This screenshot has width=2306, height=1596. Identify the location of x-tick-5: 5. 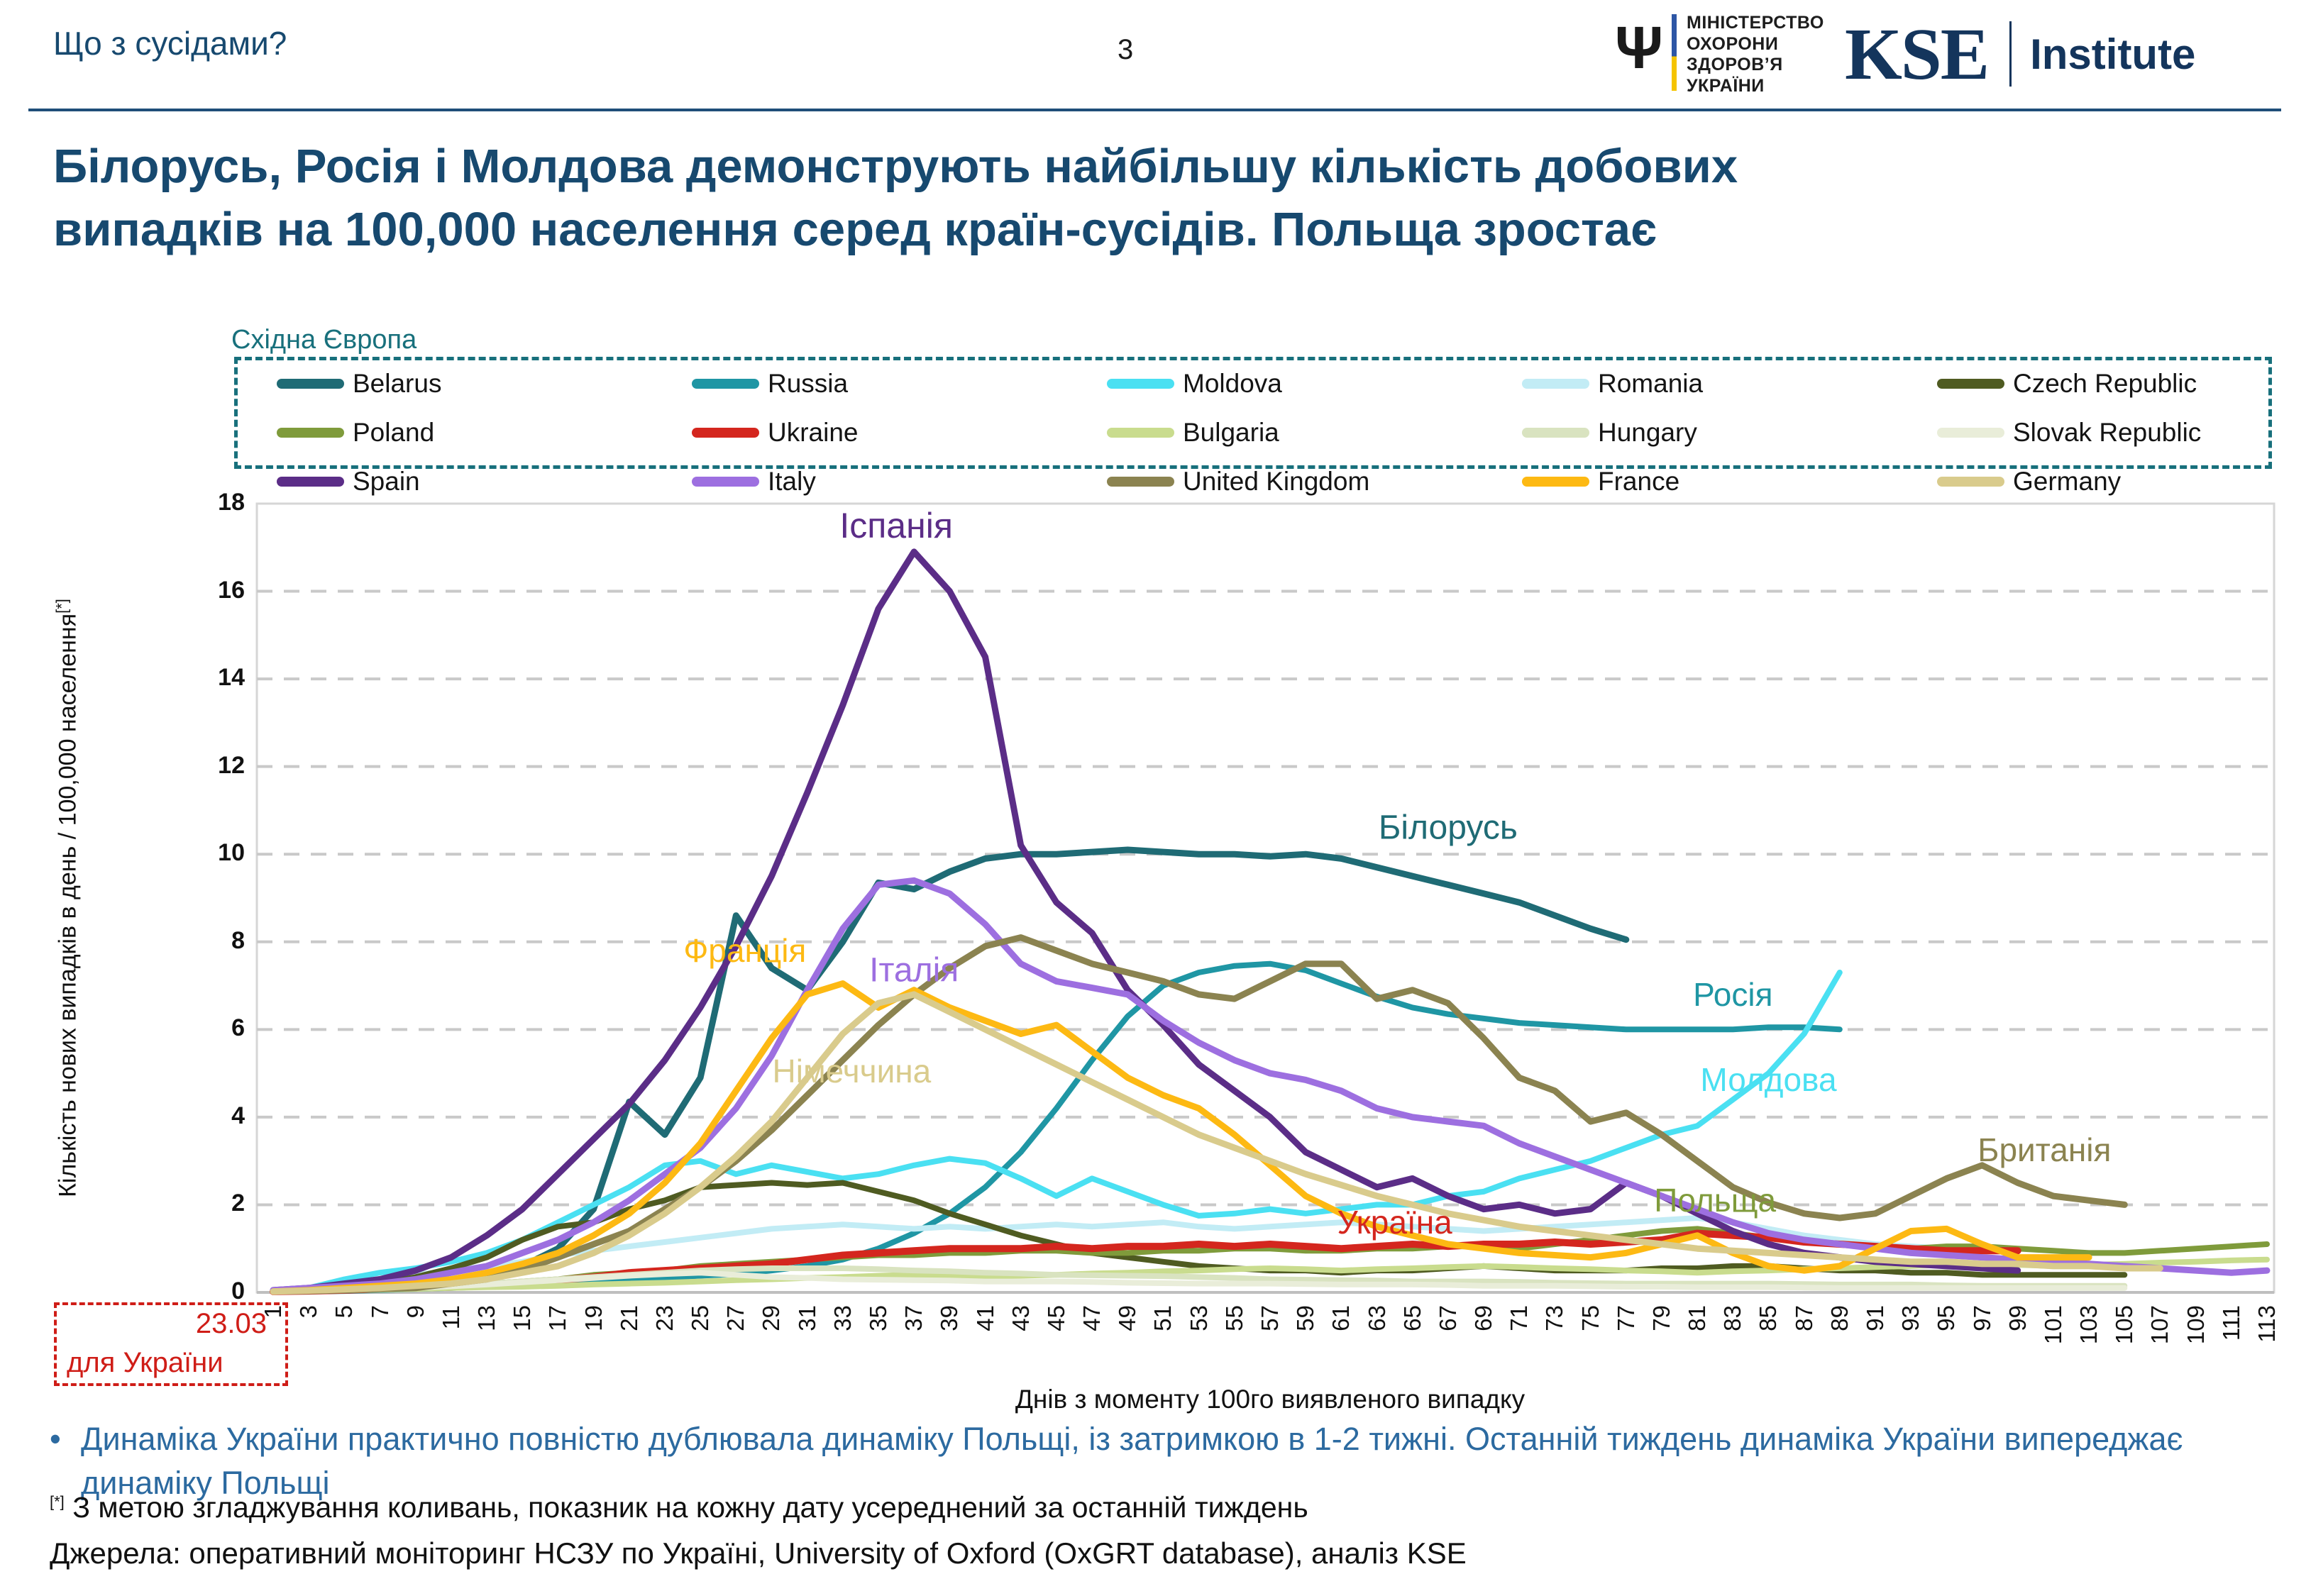
(344, 1312).